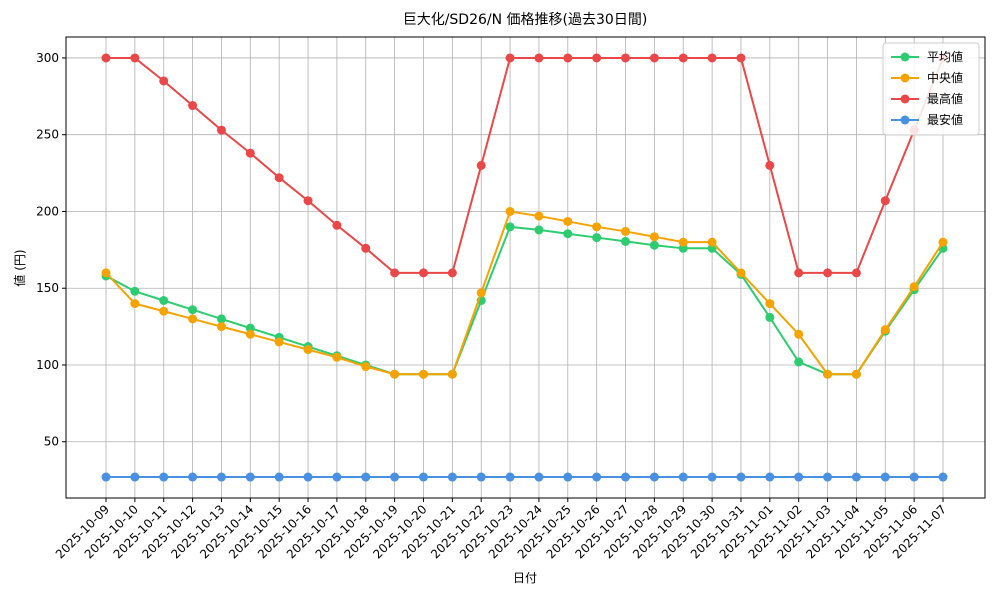 The width and height of the screenshot is (1000, 604). I want to click on y-tick-label: 100, so click(47, 365).